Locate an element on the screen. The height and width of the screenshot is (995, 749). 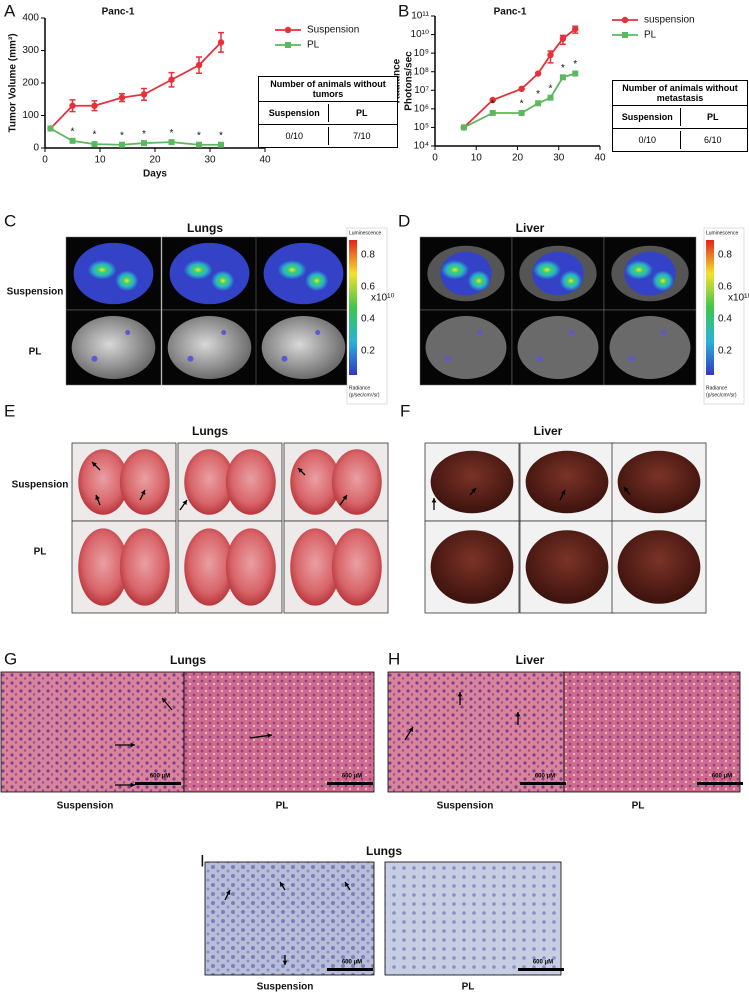
panel-letter: A is located at coordinates (10, 10).